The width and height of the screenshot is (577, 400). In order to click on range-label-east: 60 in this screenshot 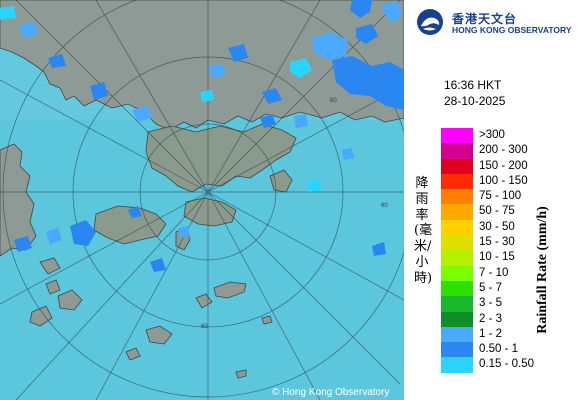, I will do `click(384, 206)`.